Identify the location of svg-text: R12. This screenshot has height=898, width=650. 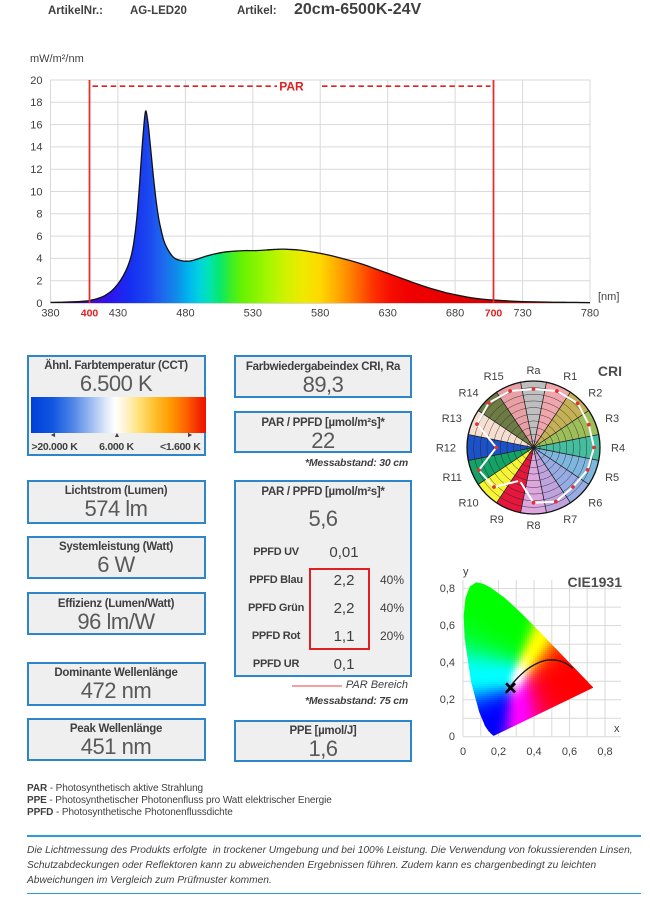
(446, 449).